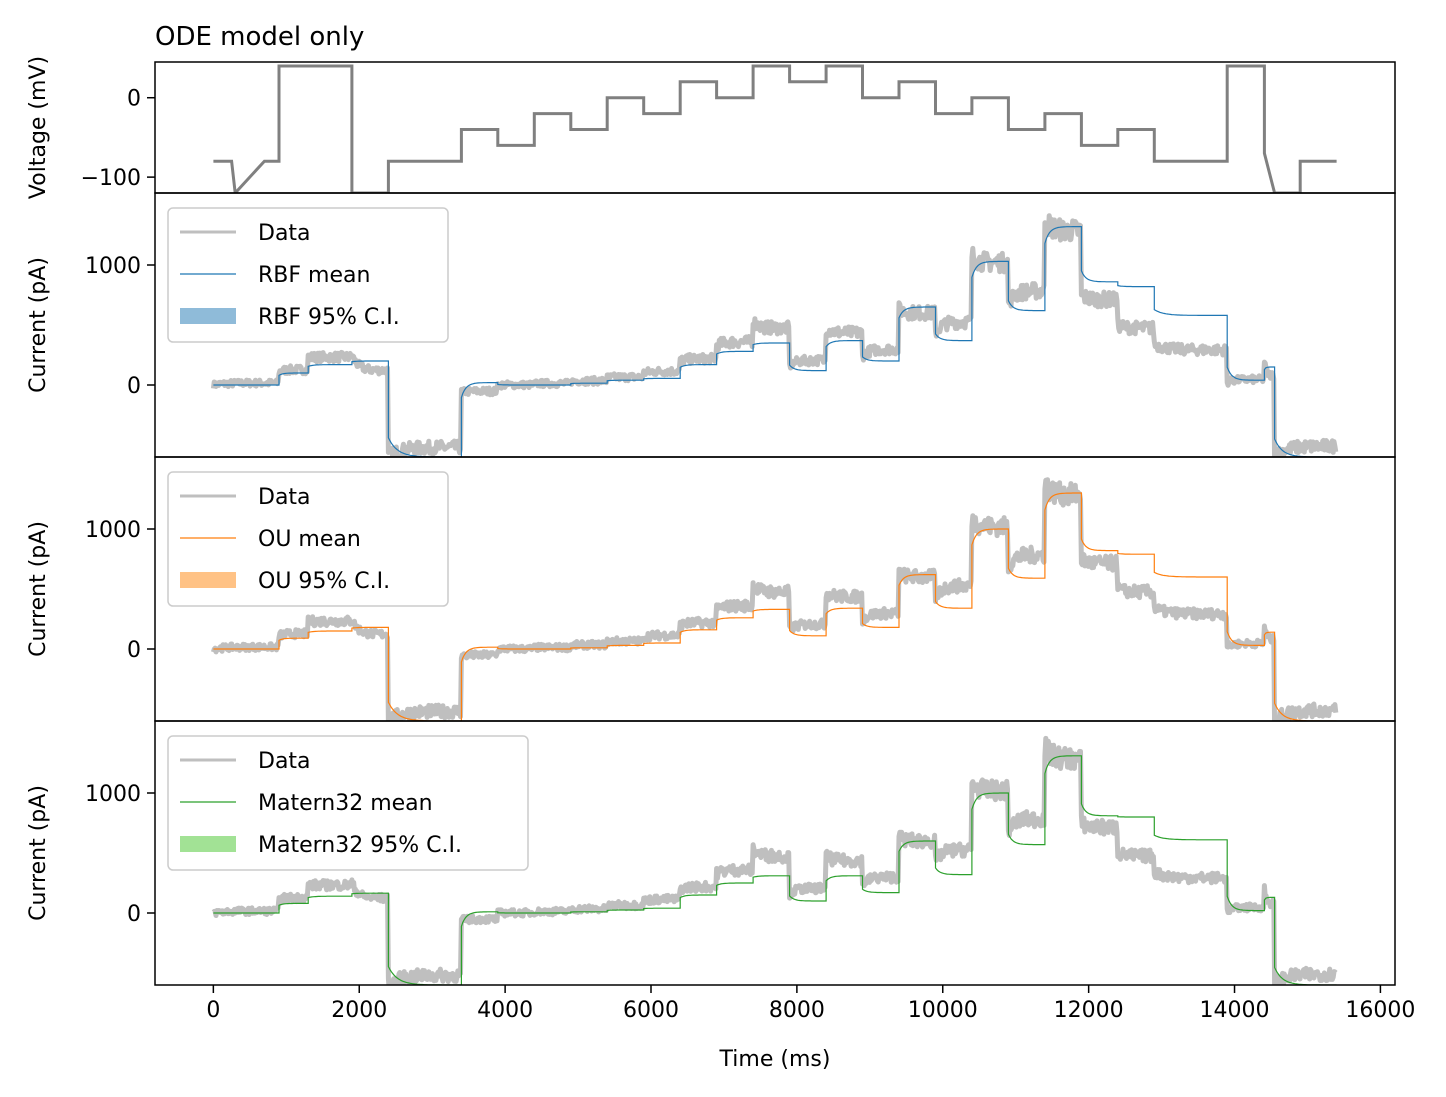 The width and height of the screenshot is (1446, 1097). I want to click on voltage-protocol-line, so click(775, 128).